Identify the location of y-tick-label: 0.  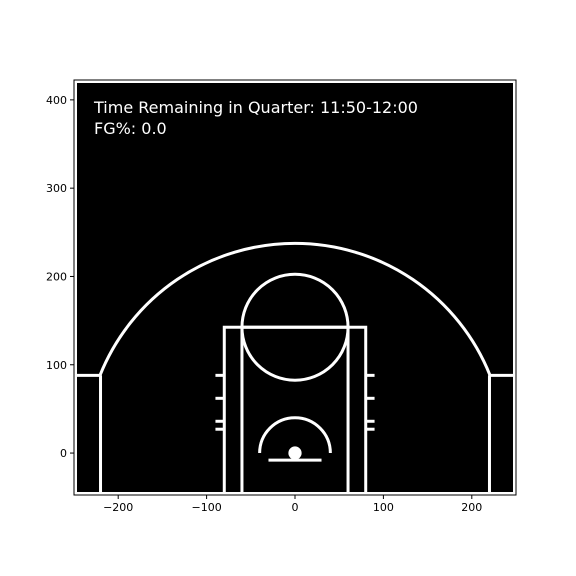
(63, 453).